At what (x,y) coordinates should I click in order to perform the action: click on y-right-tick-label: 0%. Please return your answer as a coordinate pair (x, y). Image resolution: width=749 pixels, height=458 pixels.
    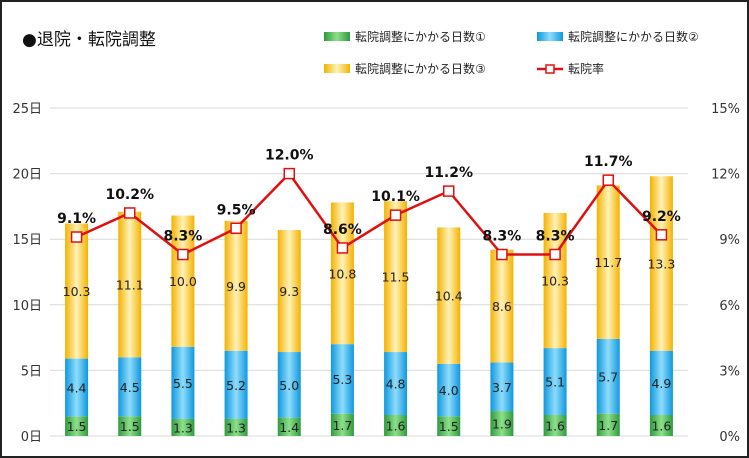
    Looking at the image, I should click on (729, 437).